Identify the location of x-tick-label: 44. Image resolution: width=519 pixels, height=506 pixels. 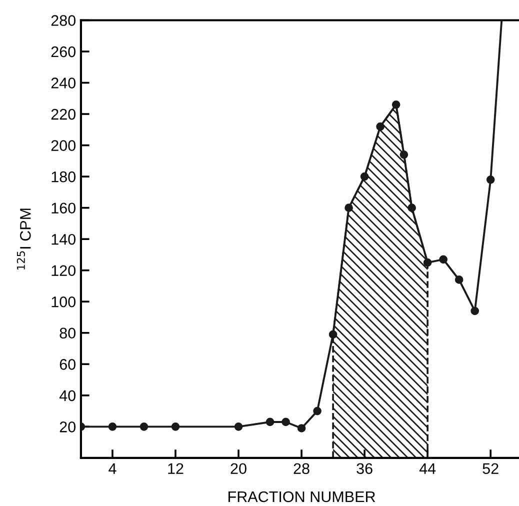
(427, 468).